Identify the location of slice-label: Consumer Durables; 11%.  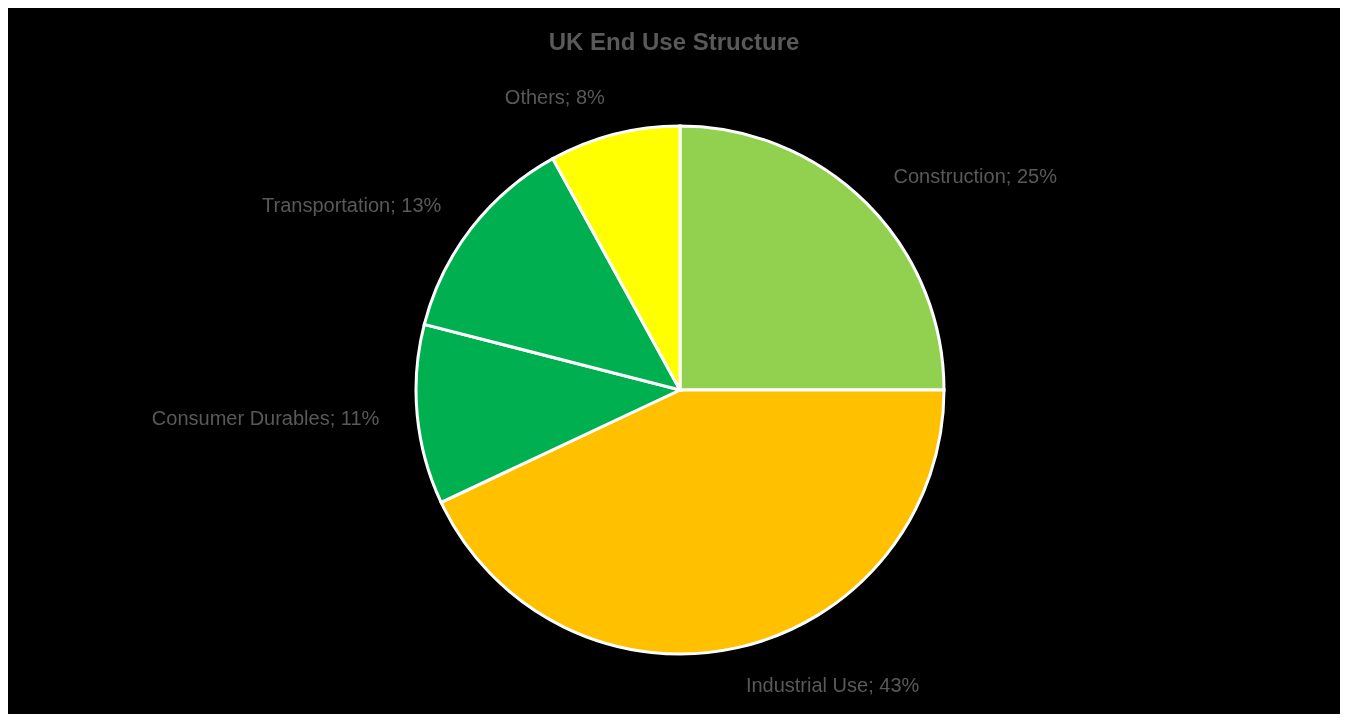
(265, 418).